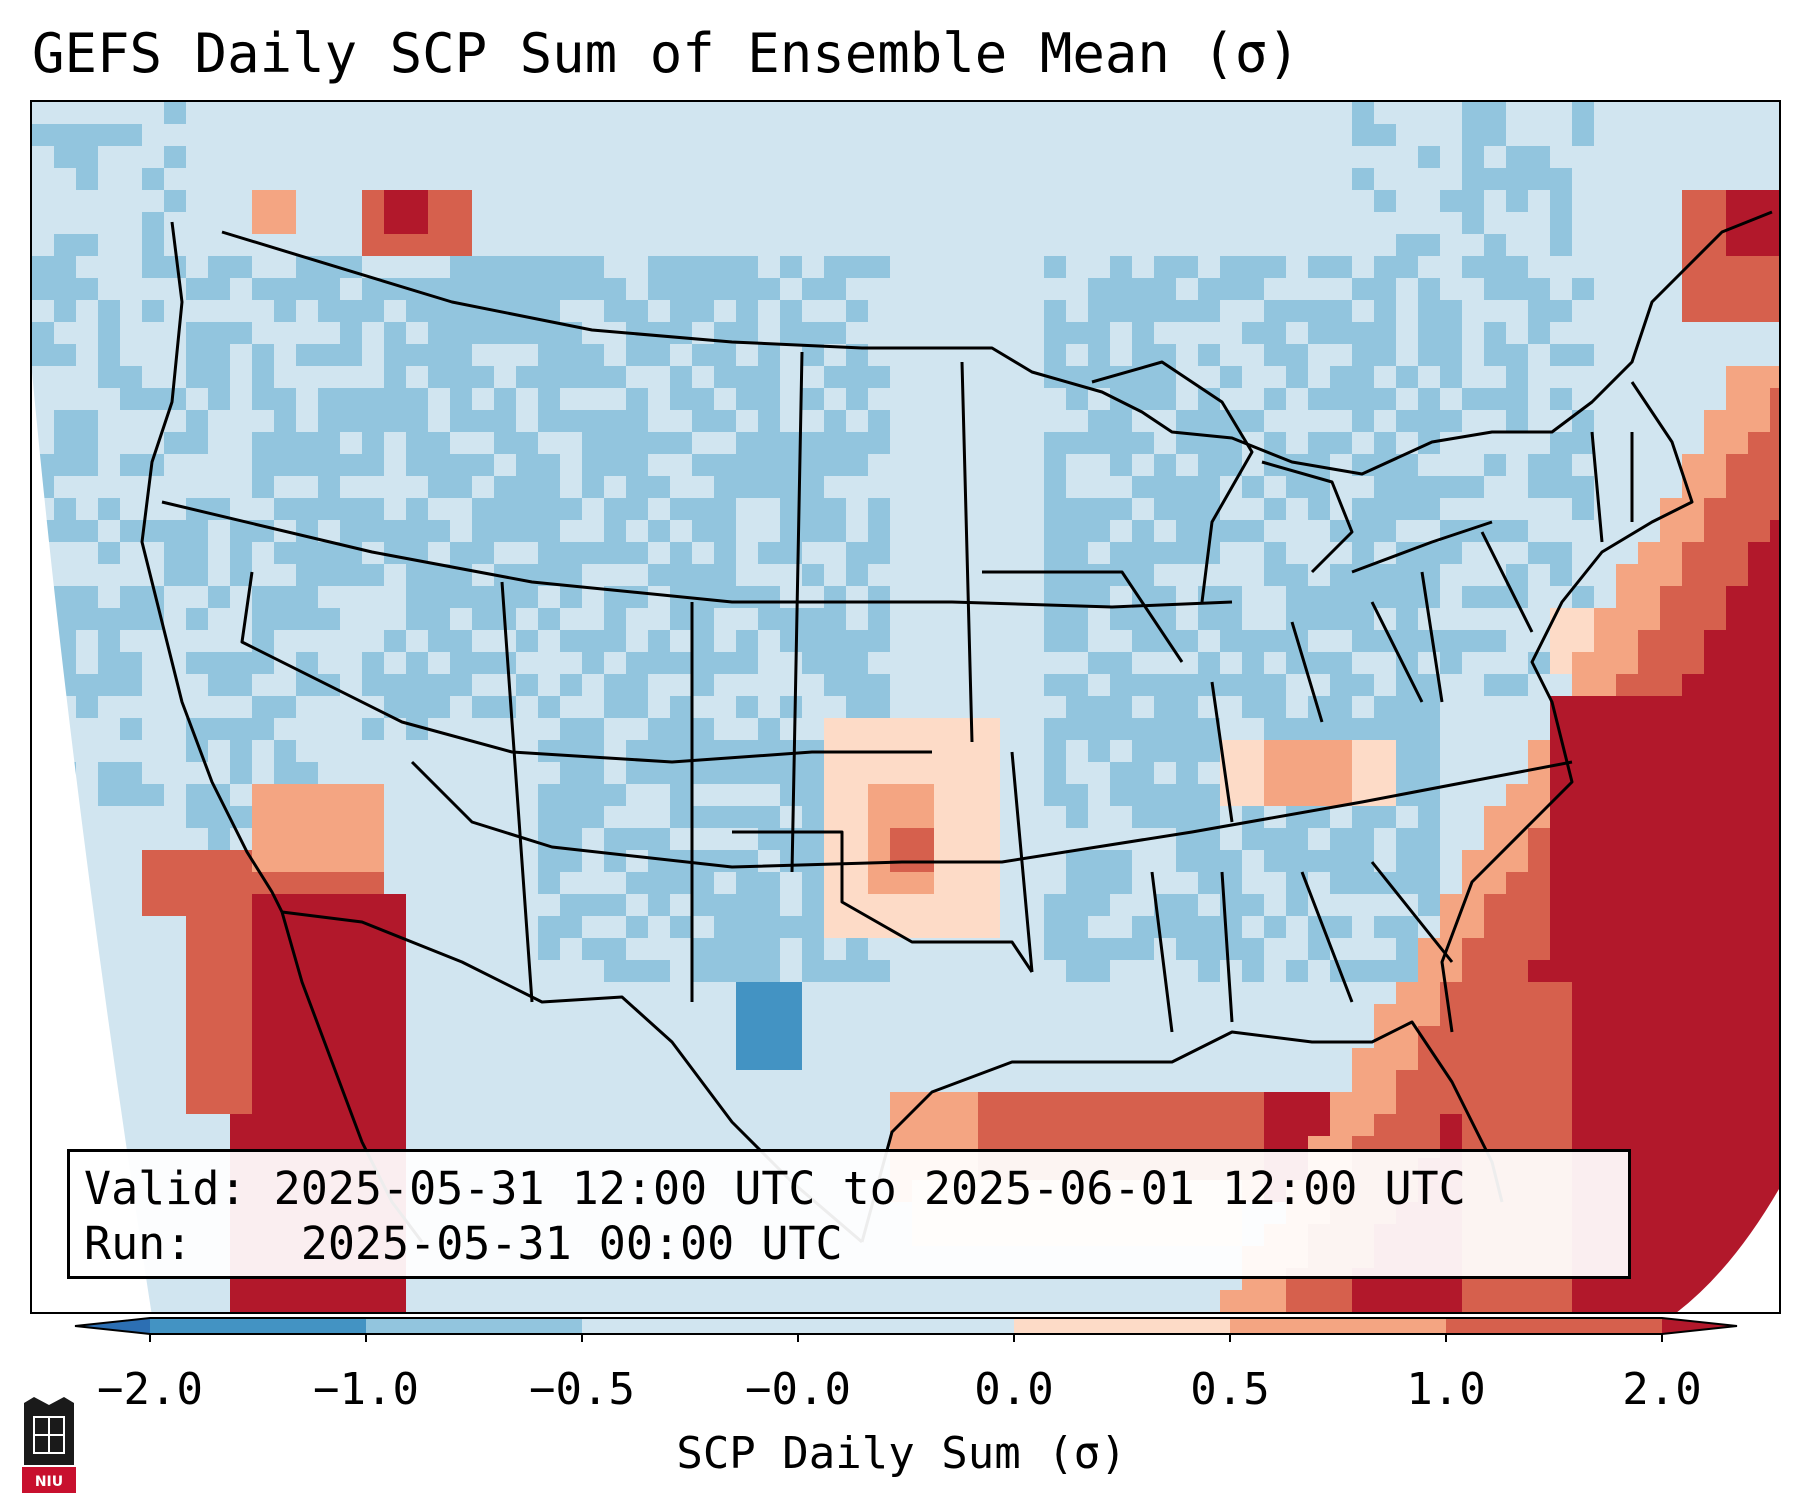 Image resolution: width=1803 pixels, height=1506 pixels. What do you see at coordinates (901, 1390) in the screenshot?
I see `colorbar-tick-labels: −2.0 −1.0 −0.5 −0.0 0.0 0.5 1.0 2.0` at bounding box center [901, 1390].